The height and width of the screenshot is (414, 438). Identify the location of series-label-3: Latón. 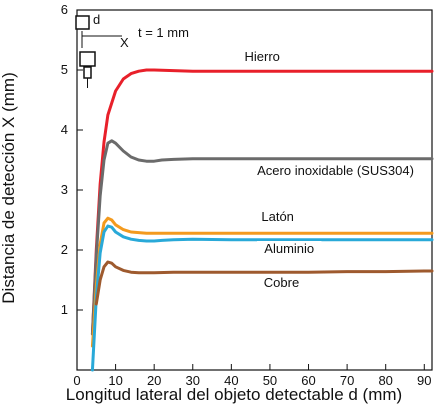
(277, 216).